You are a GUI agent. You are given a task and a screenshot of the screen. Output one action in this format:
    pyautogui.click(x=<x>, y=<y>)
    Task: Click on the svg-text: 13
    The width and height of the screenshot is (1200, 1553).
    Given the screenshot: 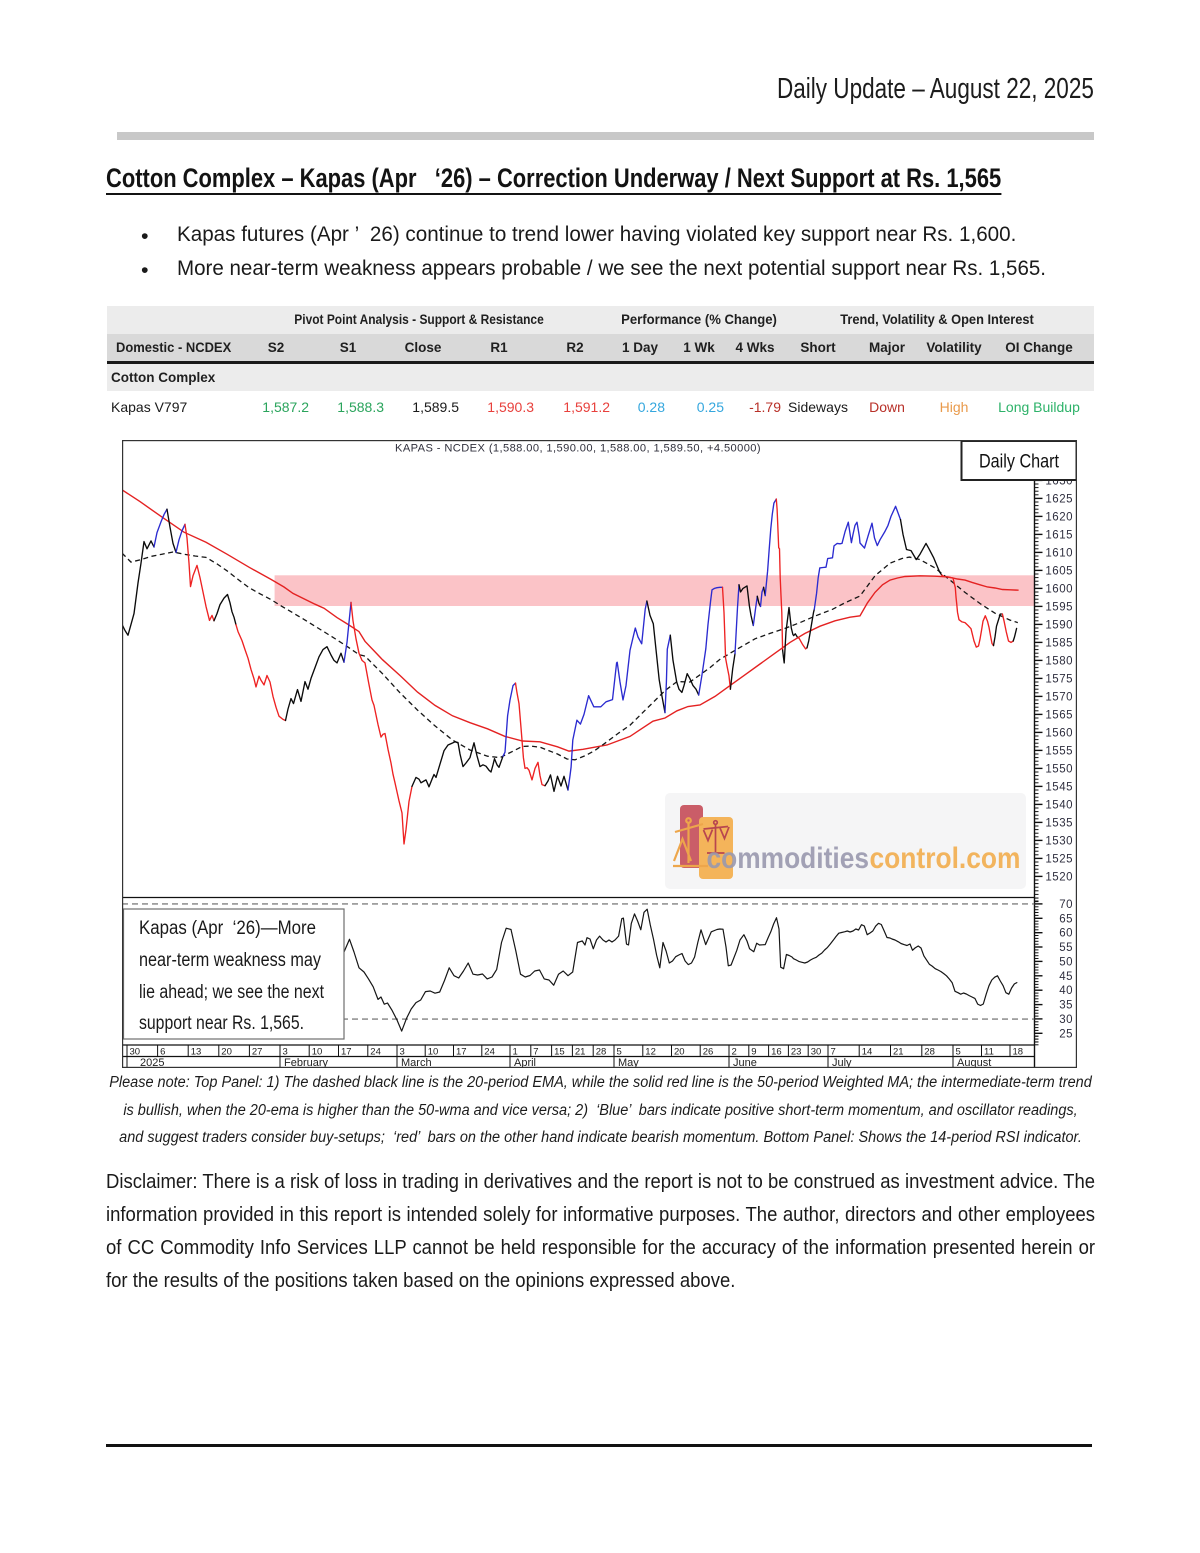 What is the action you would take?
    pyautogui.click(x=196, y=1052)
    